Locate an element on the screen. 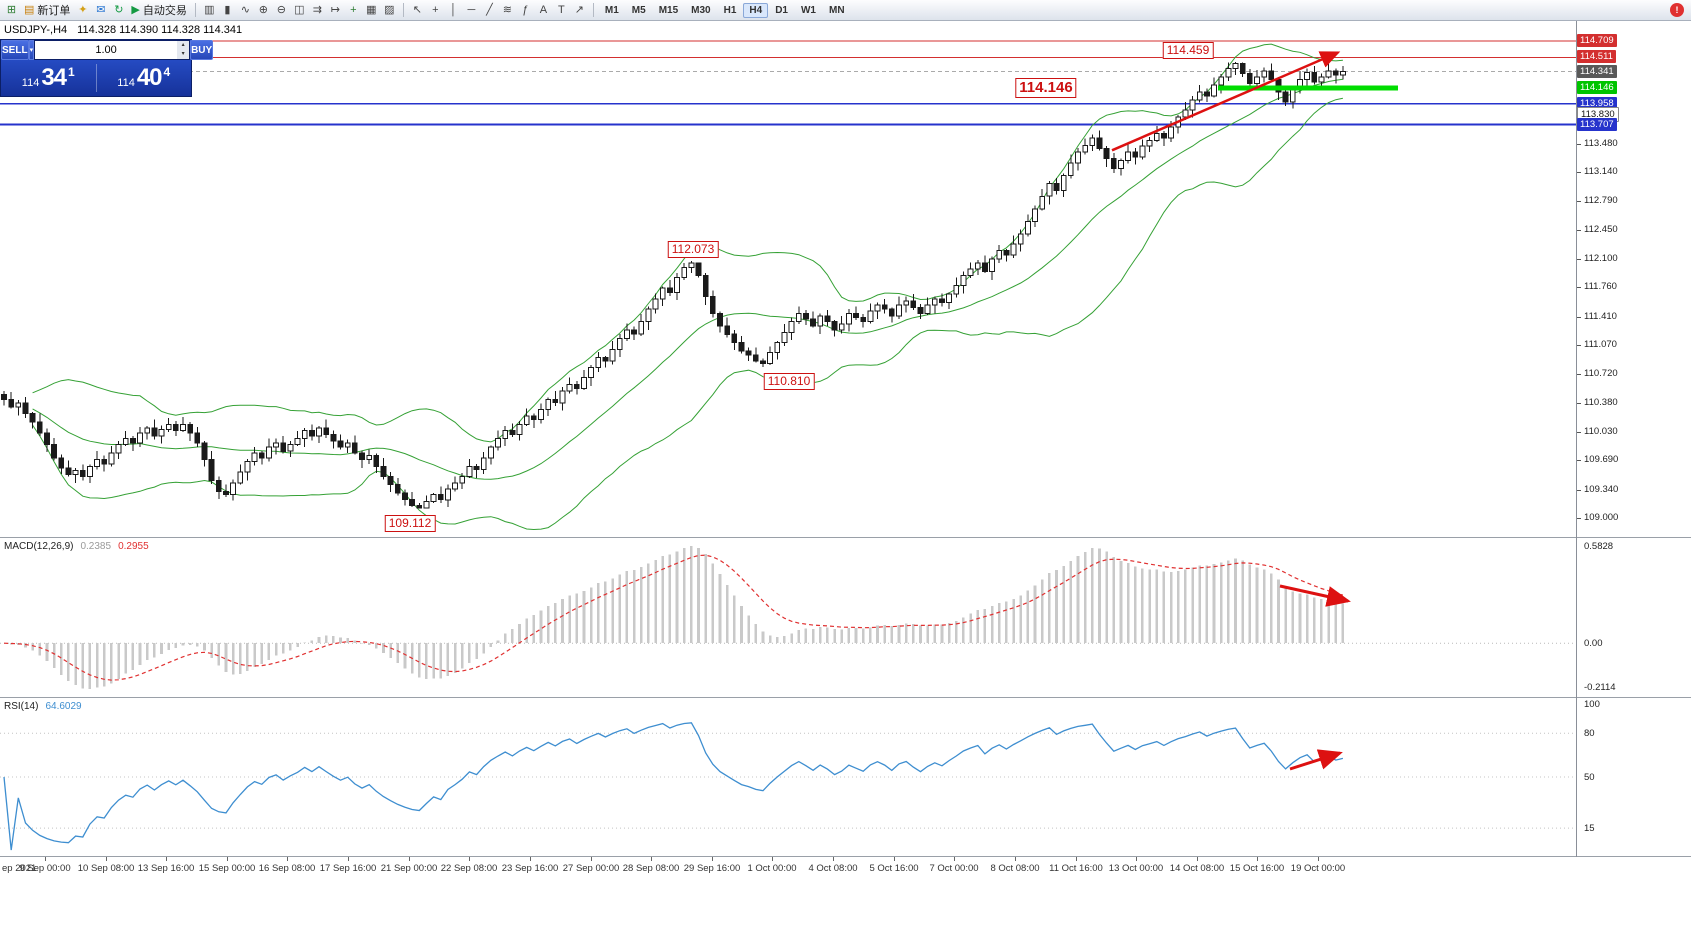 The image size is (1691, 940). price-annotation: 114.146 is located at coordinates (1046, 87).